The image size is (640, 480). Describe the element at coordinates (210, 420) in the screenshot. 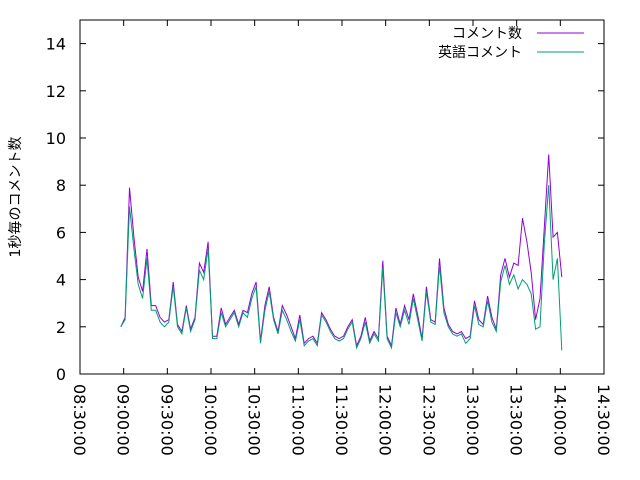

I see `x-tick-label: 10:00:00` at that location.